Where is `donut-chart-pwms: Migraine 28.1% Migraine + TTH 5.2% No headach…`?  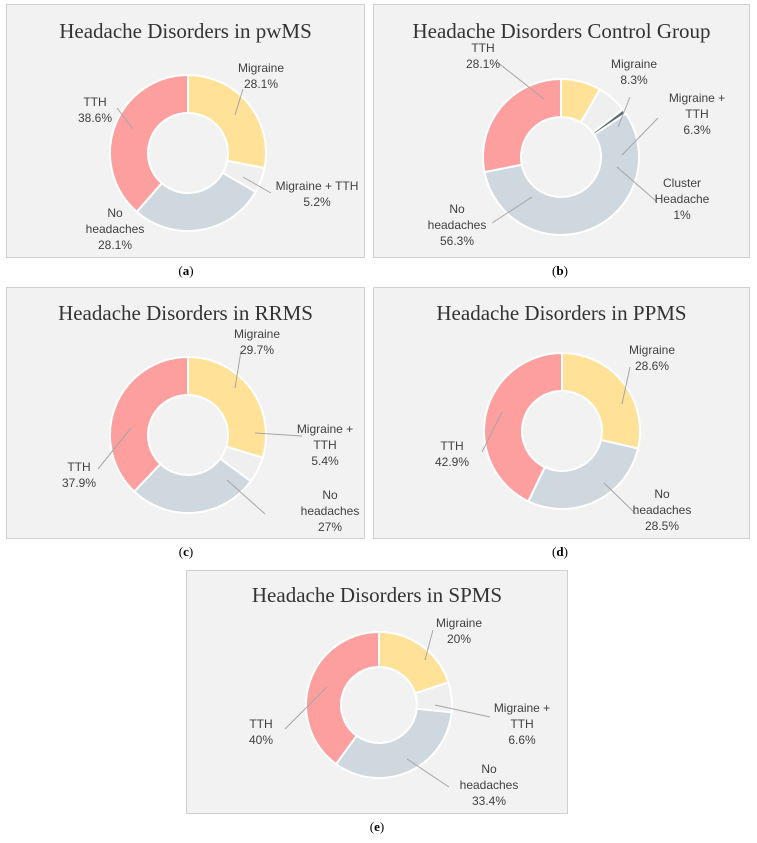 donut-chart-pwms: Migraine 28.1% Migraine + TTH 5.2% No headach… is located at coordinates (218, 156).